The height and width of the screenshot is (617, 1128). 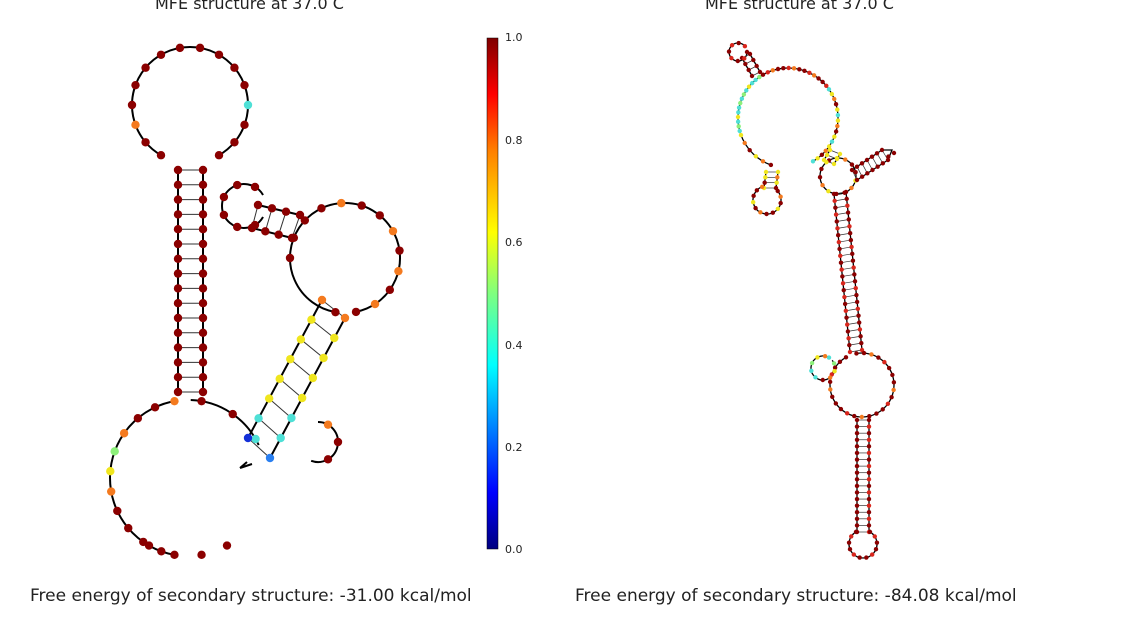 What do you see at coordinates (514, 345) in the screenshot?
I see `colorbar-tick-4: 0.4` at bounding box center [514, 345].